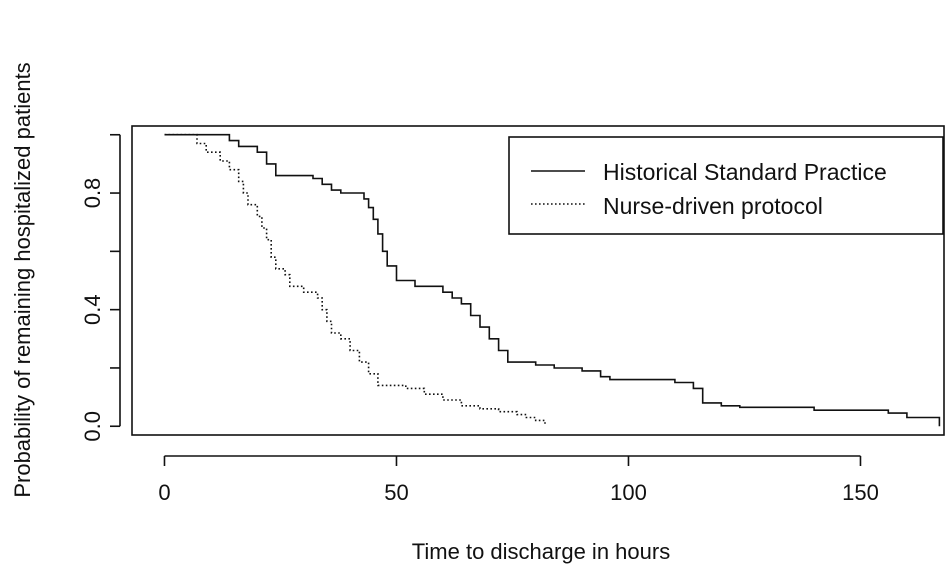  What do you see at coordinates (92, 426) in the screenshot?
I see `y-tick-label: 0.0` at bounding box center [92, 426].